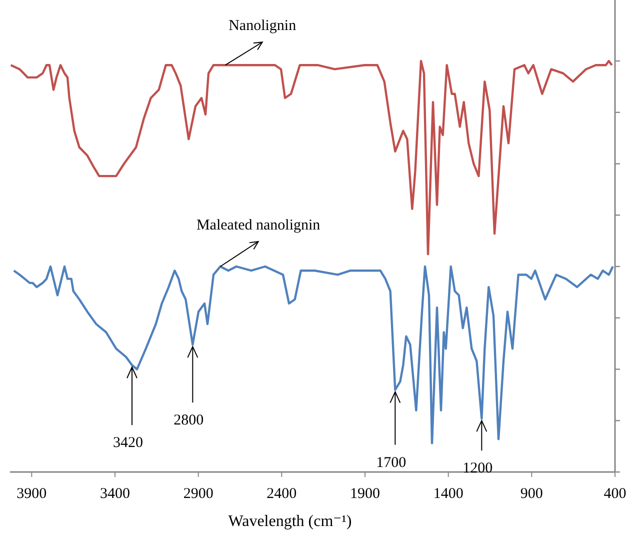  What do you see at coordinates (281, 494) in the screenshot?
I see `x-tick-label: 2400` at bounding box center [281, 494].